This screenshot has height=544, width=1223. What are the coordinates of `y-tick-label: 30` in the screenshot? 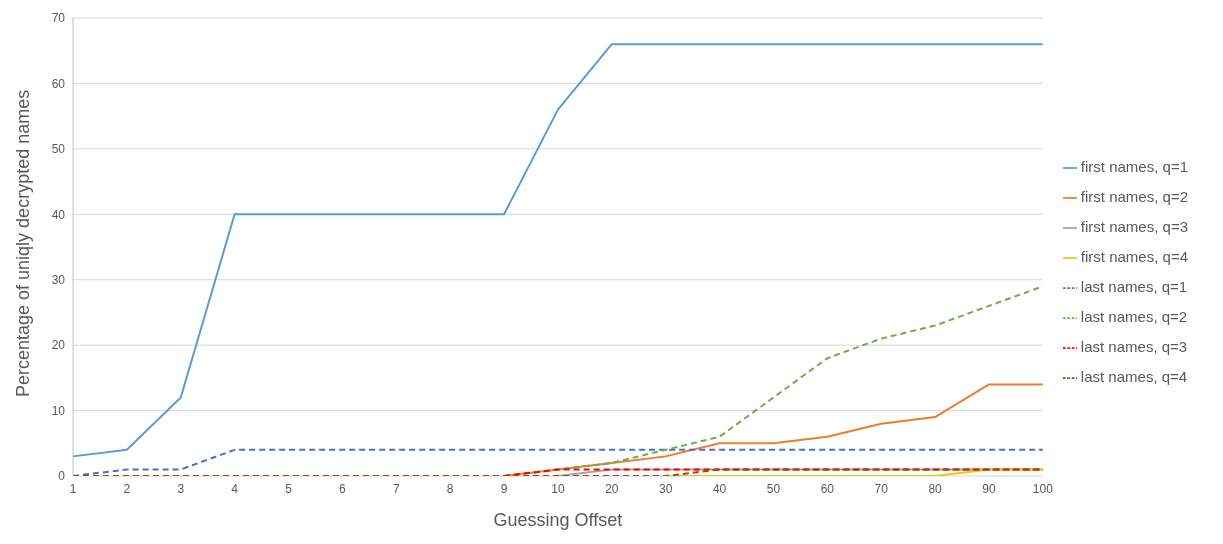 It's located at (58, 279).